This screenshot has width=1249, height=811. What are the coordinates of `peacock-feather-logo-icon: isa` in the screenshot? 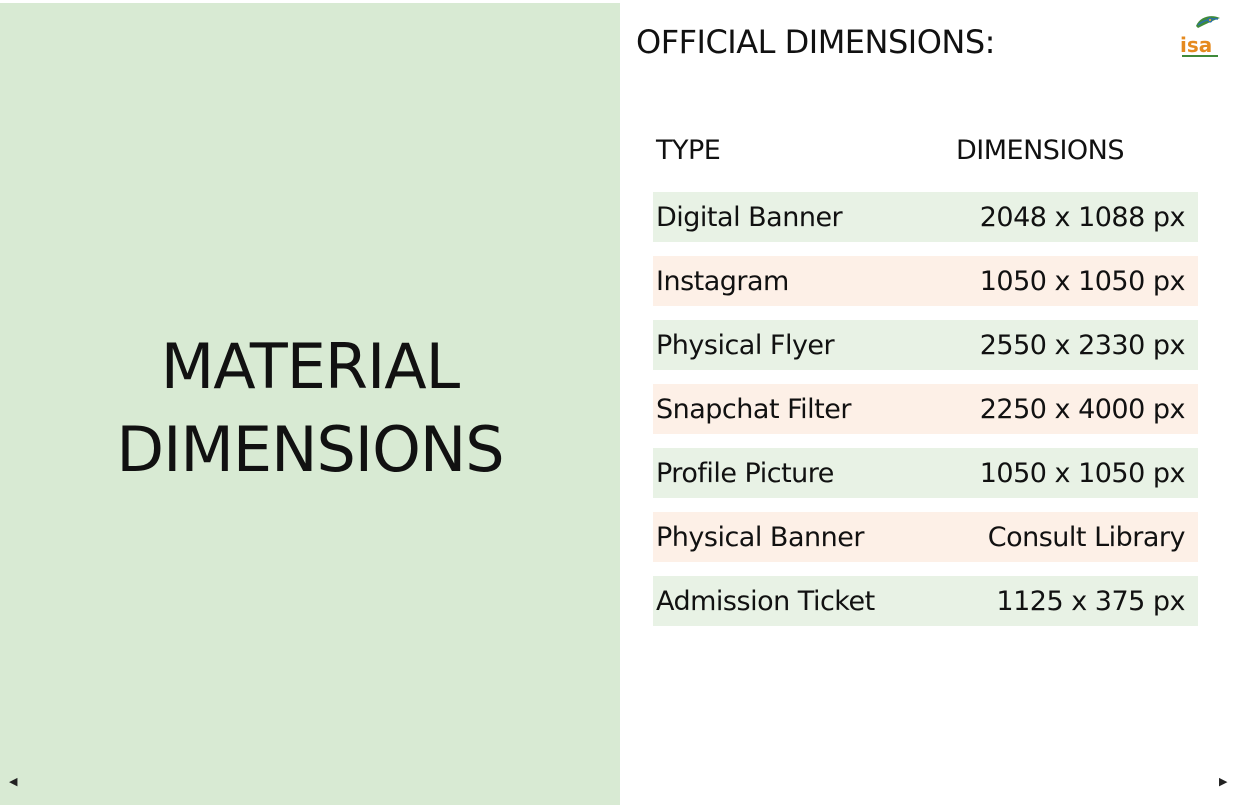 It's located at (1200, 36).